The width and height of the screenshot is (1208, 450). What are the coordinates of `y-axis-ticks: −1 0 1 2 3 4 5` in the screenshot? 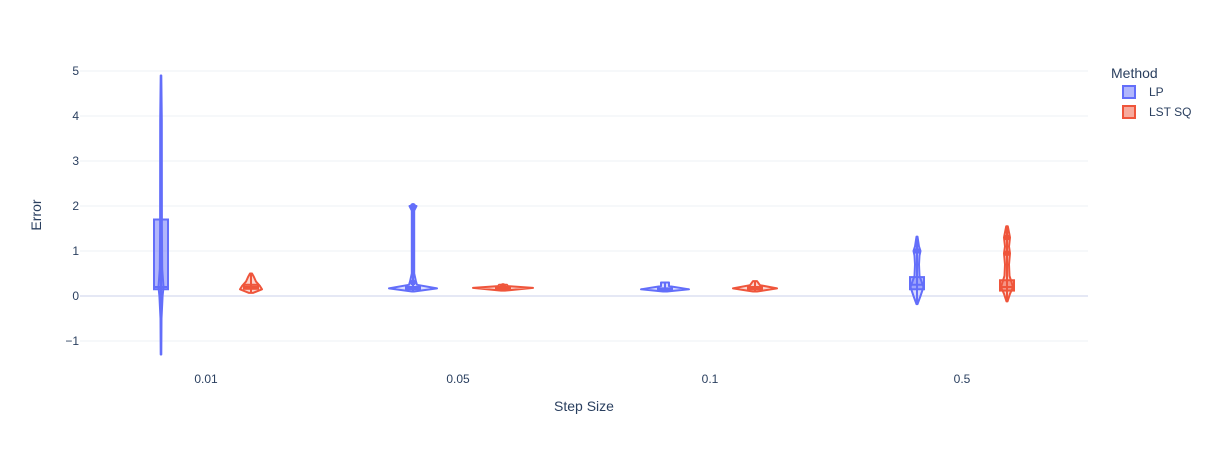 It's located at (72, 206).